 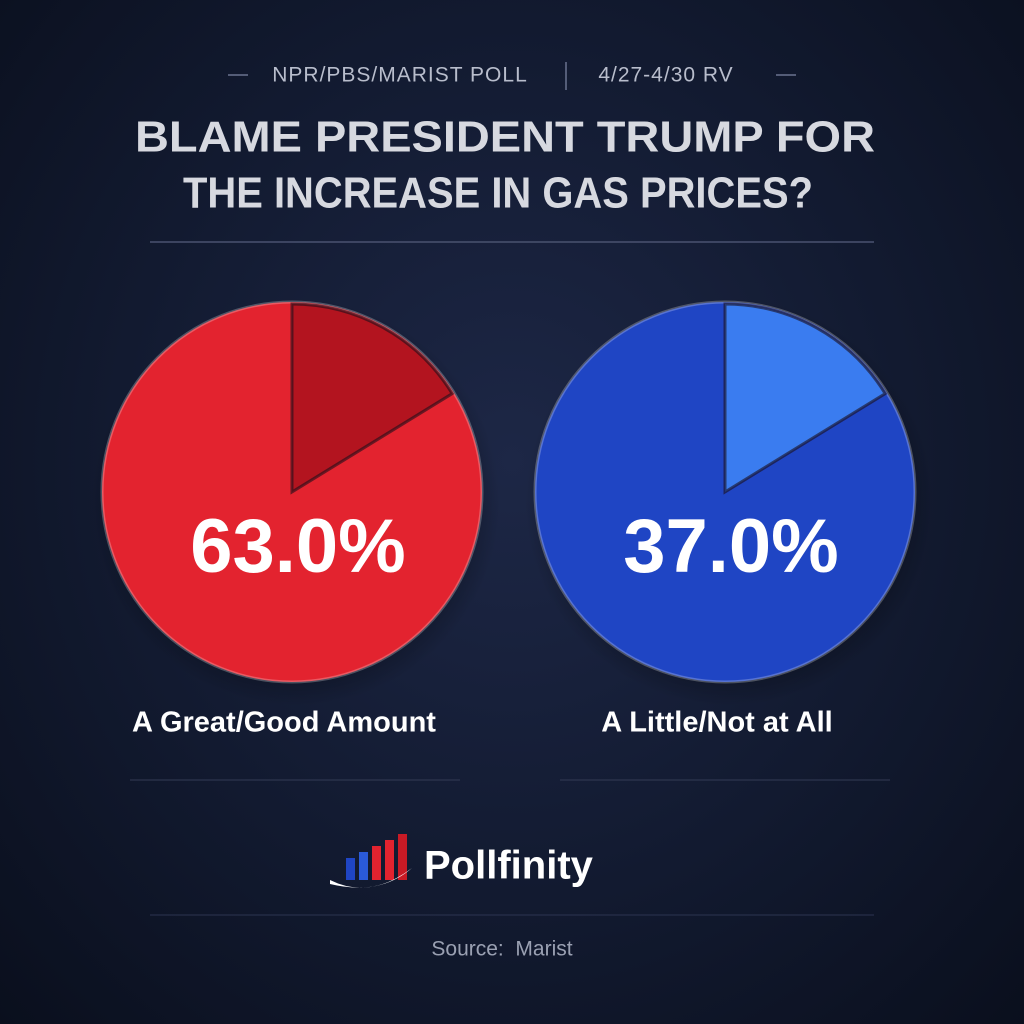 What do you see at coordinates (716, 723) in the screenshot?
I see `category-label: A Little/Not at All` at bounding box center [716, 723].